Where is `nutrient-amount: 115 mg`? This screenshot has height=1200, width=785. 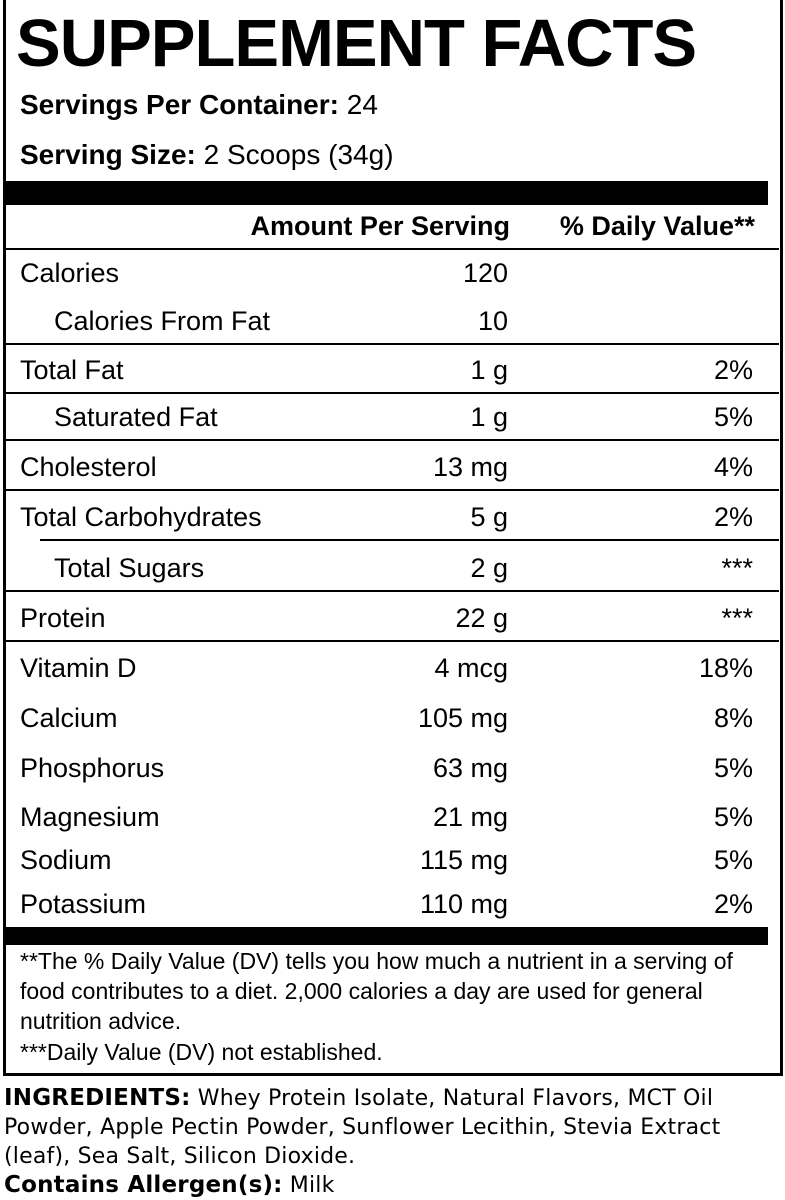 nutrient-amount: 115 mg is located at coordinates (463, 860).